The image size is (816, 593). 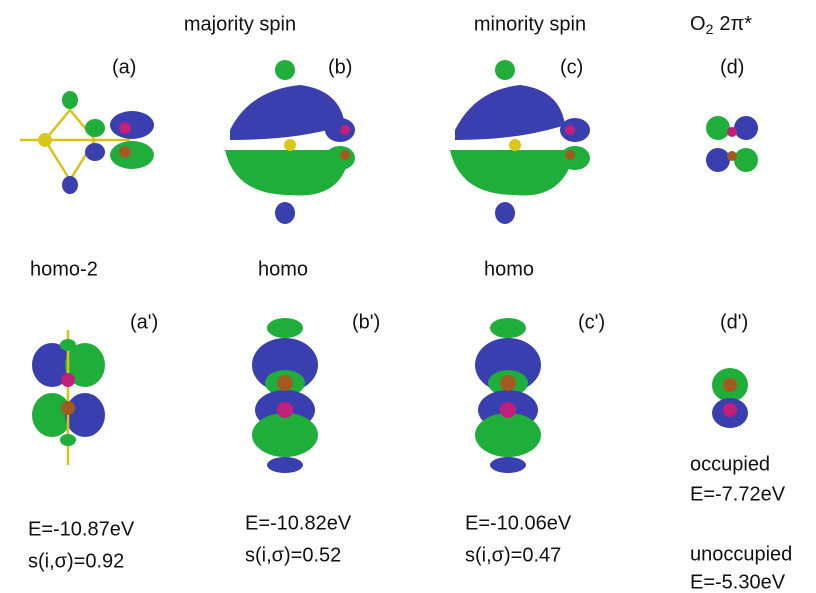 What do you see at coordinates (81, 529) in the screenshot?
I see `energy: E=-10.87eV` at bounding box center [81, 529].